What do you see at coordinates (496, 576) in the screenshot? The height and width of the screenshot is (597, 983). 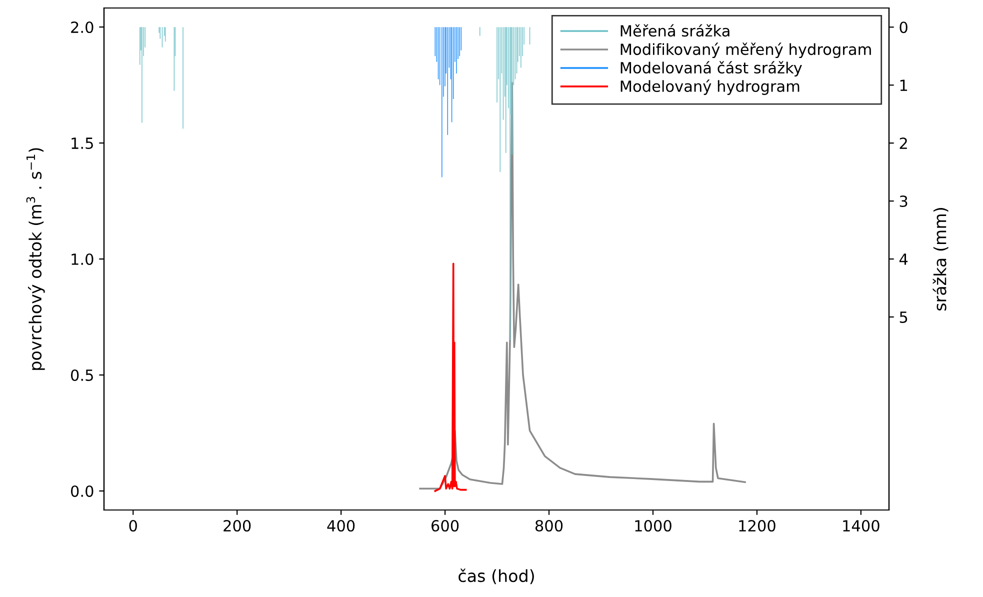 I see `x-axis-title: čas (hod)` at bounding box center [496, 576].